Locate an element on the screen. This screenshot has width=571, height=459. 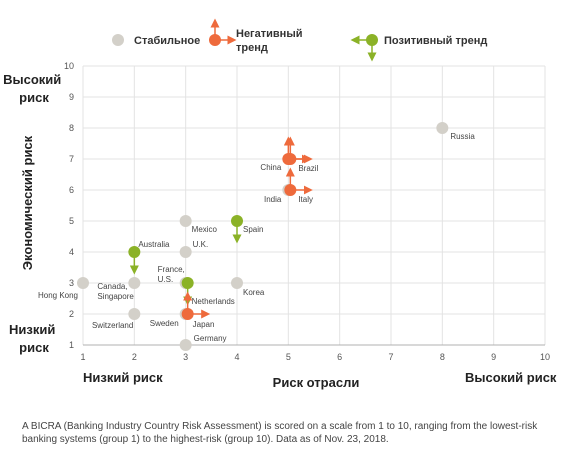
label-china: China is located at coordinates (270, 167).